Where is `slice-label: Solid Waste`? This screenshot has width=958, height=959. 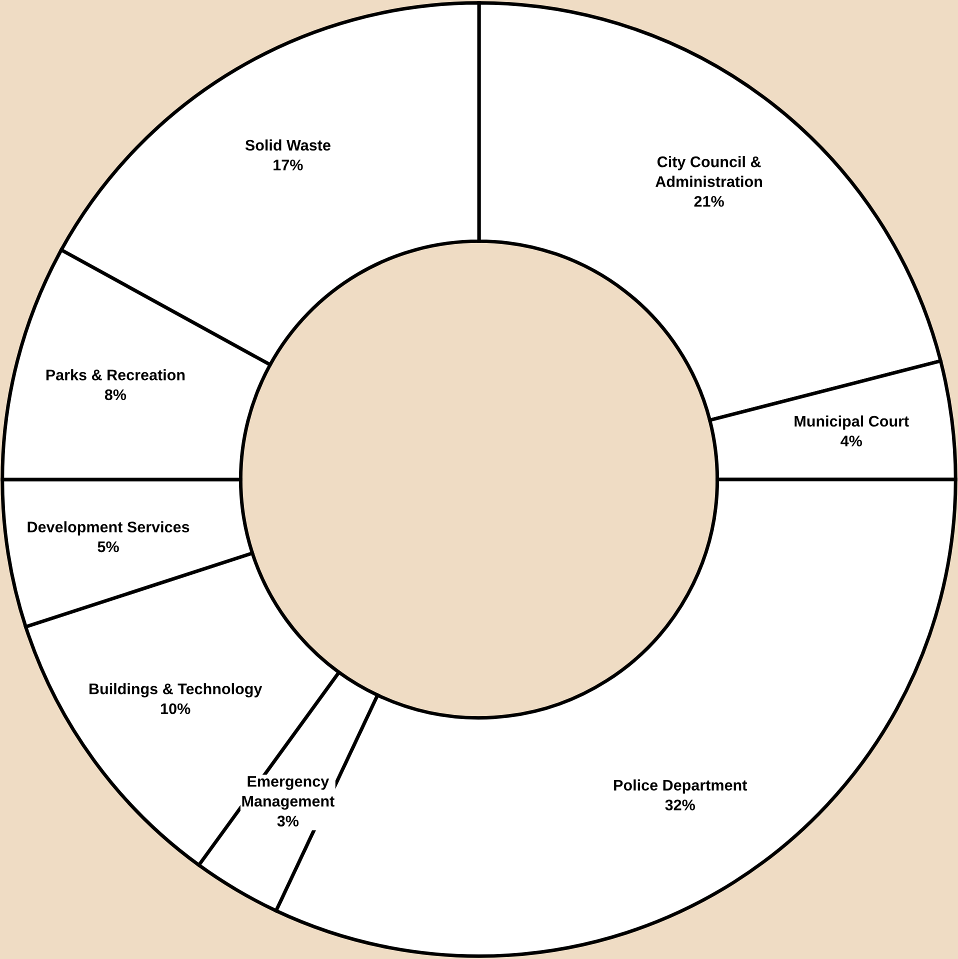
slice-label: Solid Waste is located at coordinates (287, 145).